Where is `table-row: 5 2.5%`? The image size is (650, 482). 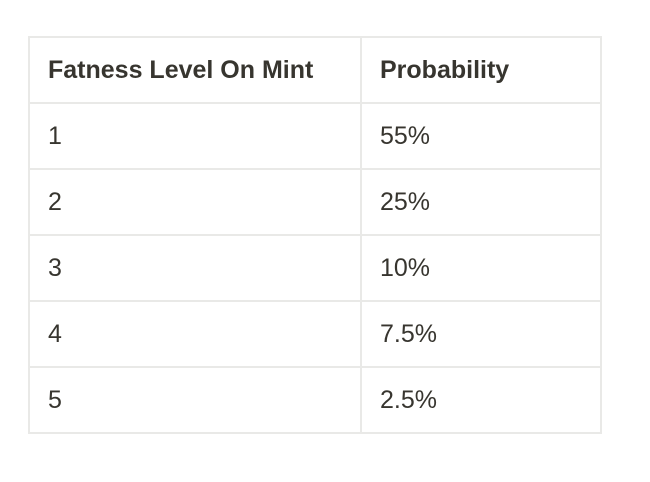 table-row: 5 2.5% is located at coordinates (315, 400).